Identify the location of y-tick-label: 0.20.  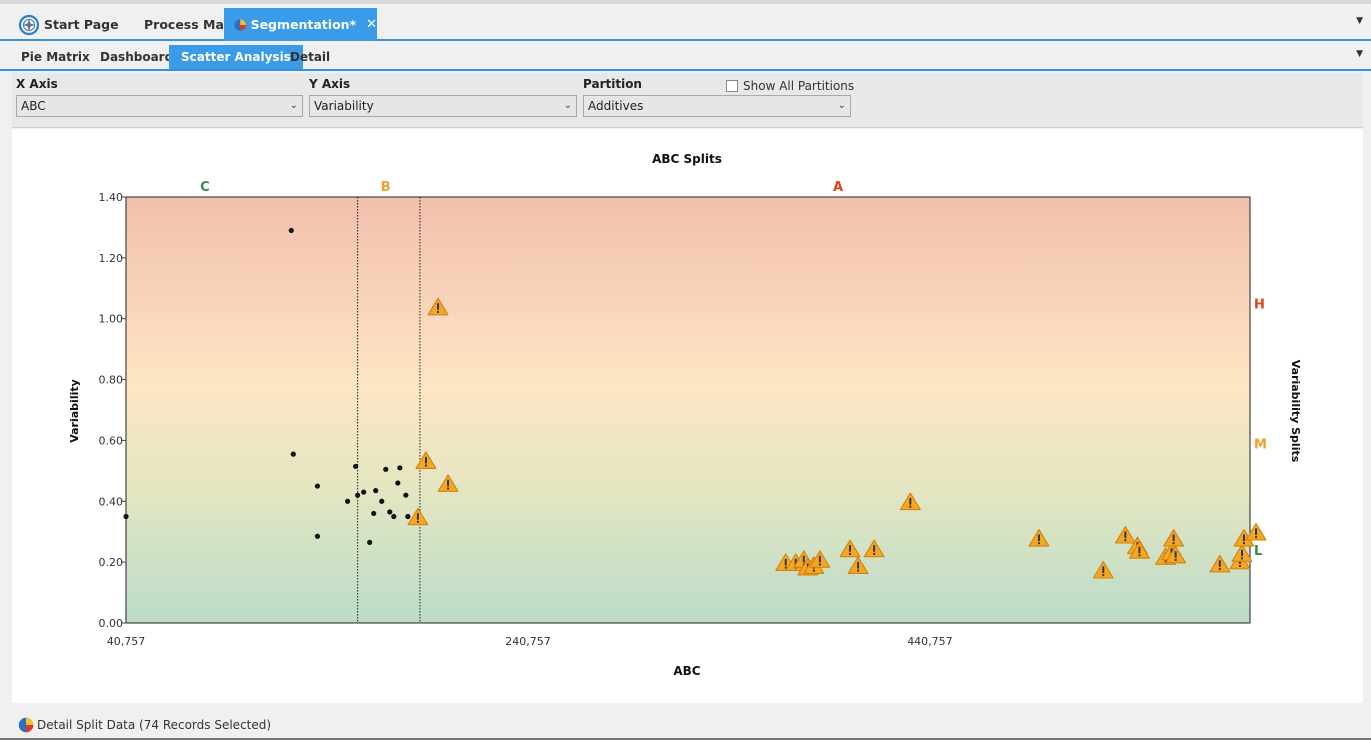
(111, 562).